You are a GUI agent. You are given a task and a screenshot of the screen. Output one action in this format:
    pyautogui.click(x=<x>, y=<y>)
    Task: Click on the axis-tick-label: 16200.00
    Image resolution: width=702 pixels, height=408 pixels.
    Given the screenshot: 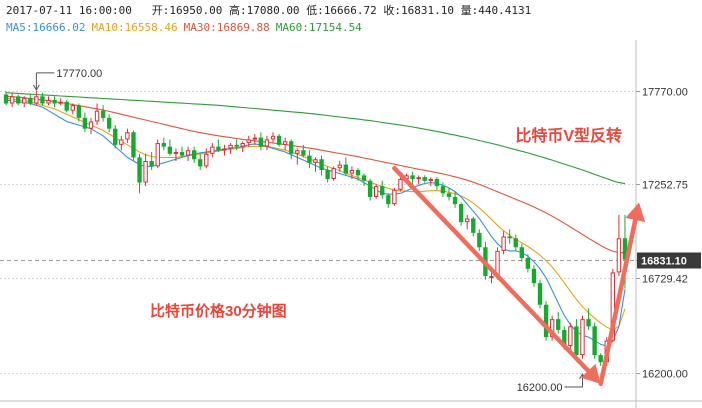 What is the action you would take?
    pyautogui.click(x=665, y=375)
    